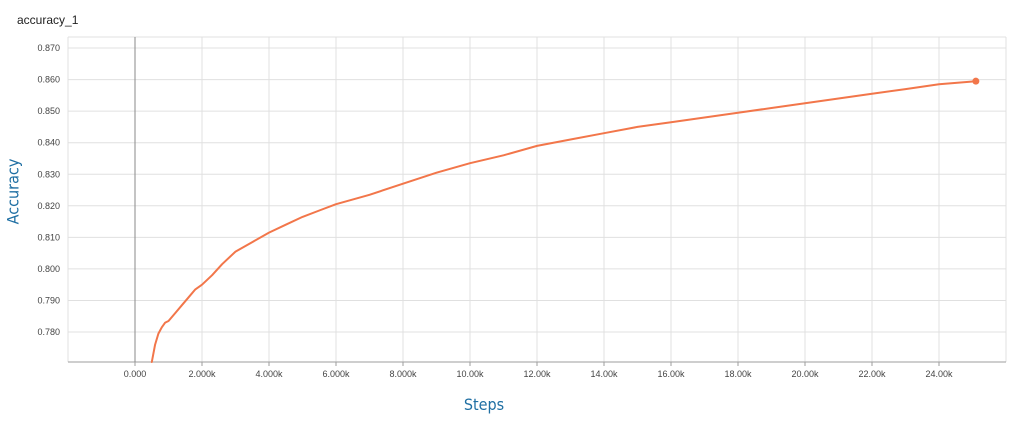 This screenshot has height=427, width=1024. What do you see at coordinates (48, 143) in the screenshot?
I see `y-tick-label: 0.840` at bounding box center [48, 143].